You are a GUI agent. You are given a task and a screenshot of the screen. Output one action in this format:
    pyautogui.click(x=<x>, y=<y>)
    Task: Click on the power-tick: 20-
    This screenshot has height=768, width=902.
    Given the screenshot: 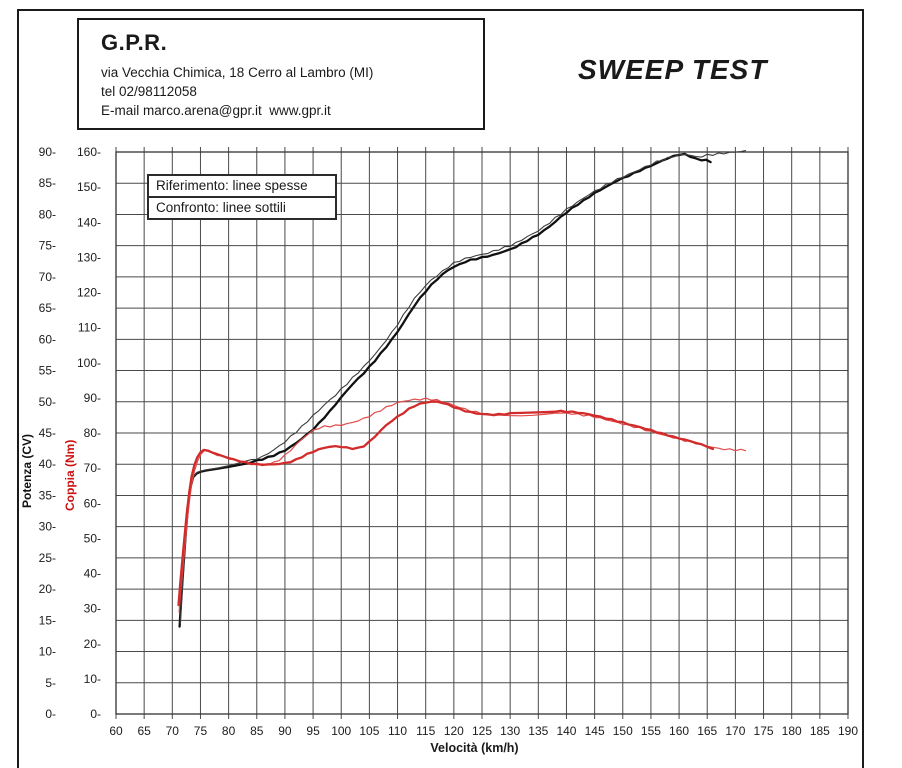 What is the action you would take?
    pyautogui.click(x=47, y=589)
    